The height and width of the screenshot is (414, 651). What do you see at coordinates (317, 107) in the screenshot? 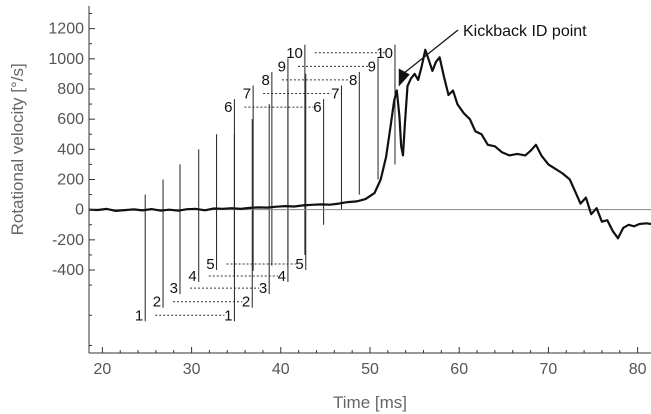
I see `marker-number-right: 6` at bounding box center [317, 107].